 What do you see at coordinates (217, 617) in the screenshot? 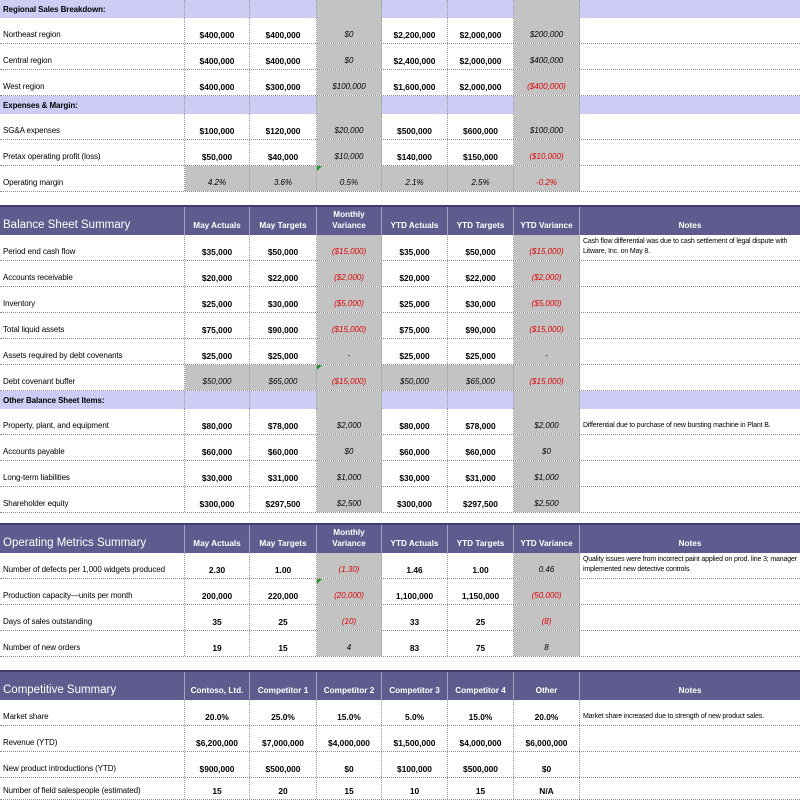
I see `value-cell: 35` at bounding box center [217, 617].